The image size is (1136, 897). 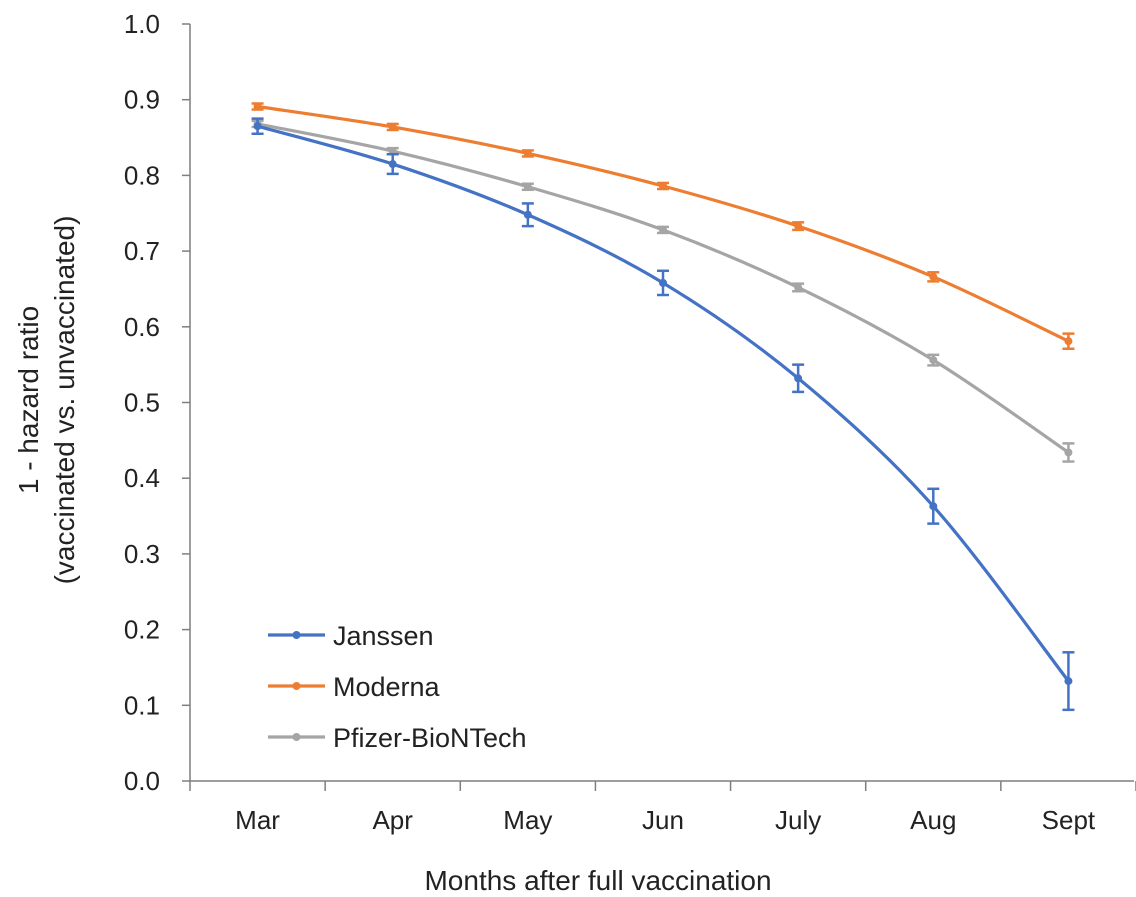 What do you see at coordinates (142, 327) in the screenshot?
I see `y-tick-label: 0.6` at bounding box center [142, 327].